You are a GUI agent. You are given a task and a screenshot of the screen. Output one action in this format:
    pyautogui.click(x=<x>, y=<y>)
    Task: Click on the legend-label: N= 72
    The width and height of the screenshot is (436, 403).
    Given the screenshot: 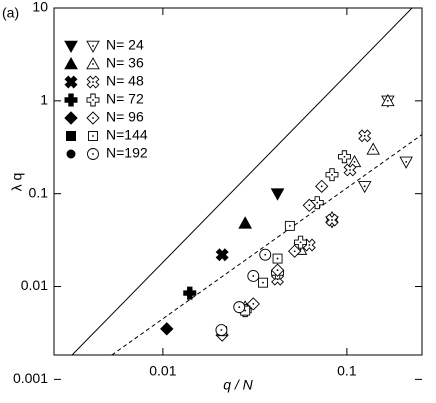 What is the action you would take?
    pyautogui.click(x=125, y=99)
    